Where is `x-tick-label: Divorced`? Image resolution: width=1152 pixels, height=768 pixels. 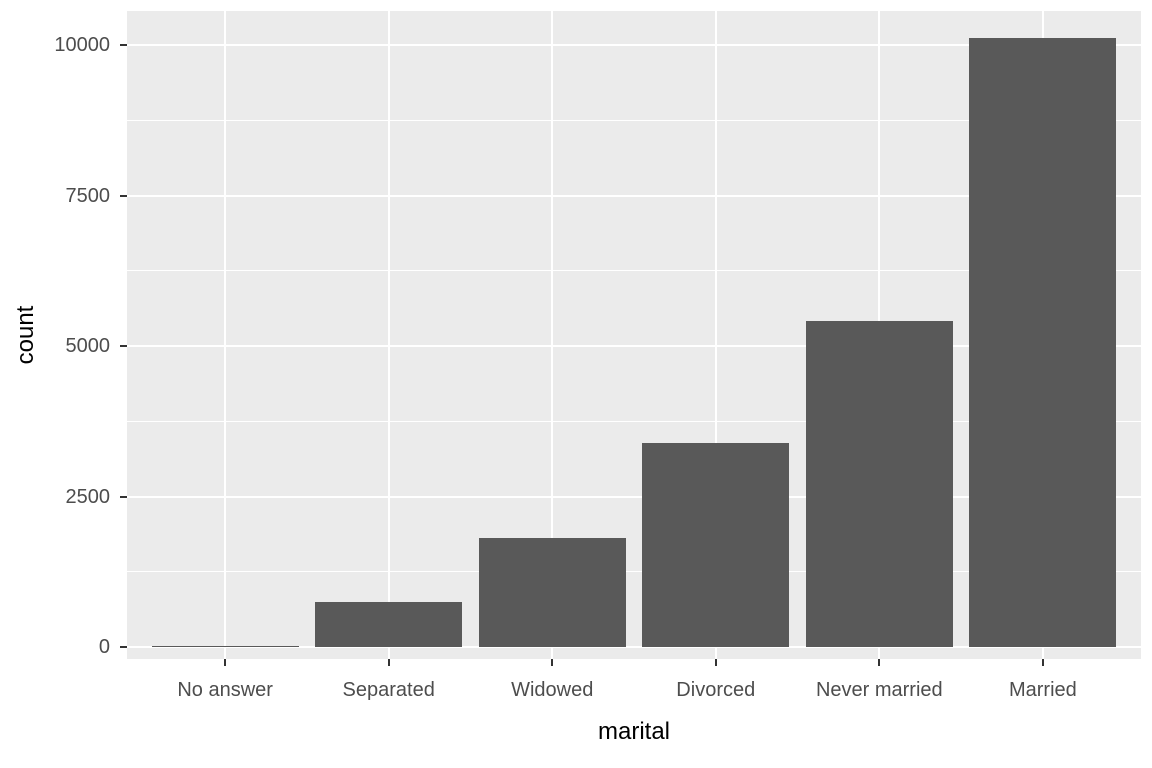 x-tick-label: Divorced is located at coordinates (716, 690).